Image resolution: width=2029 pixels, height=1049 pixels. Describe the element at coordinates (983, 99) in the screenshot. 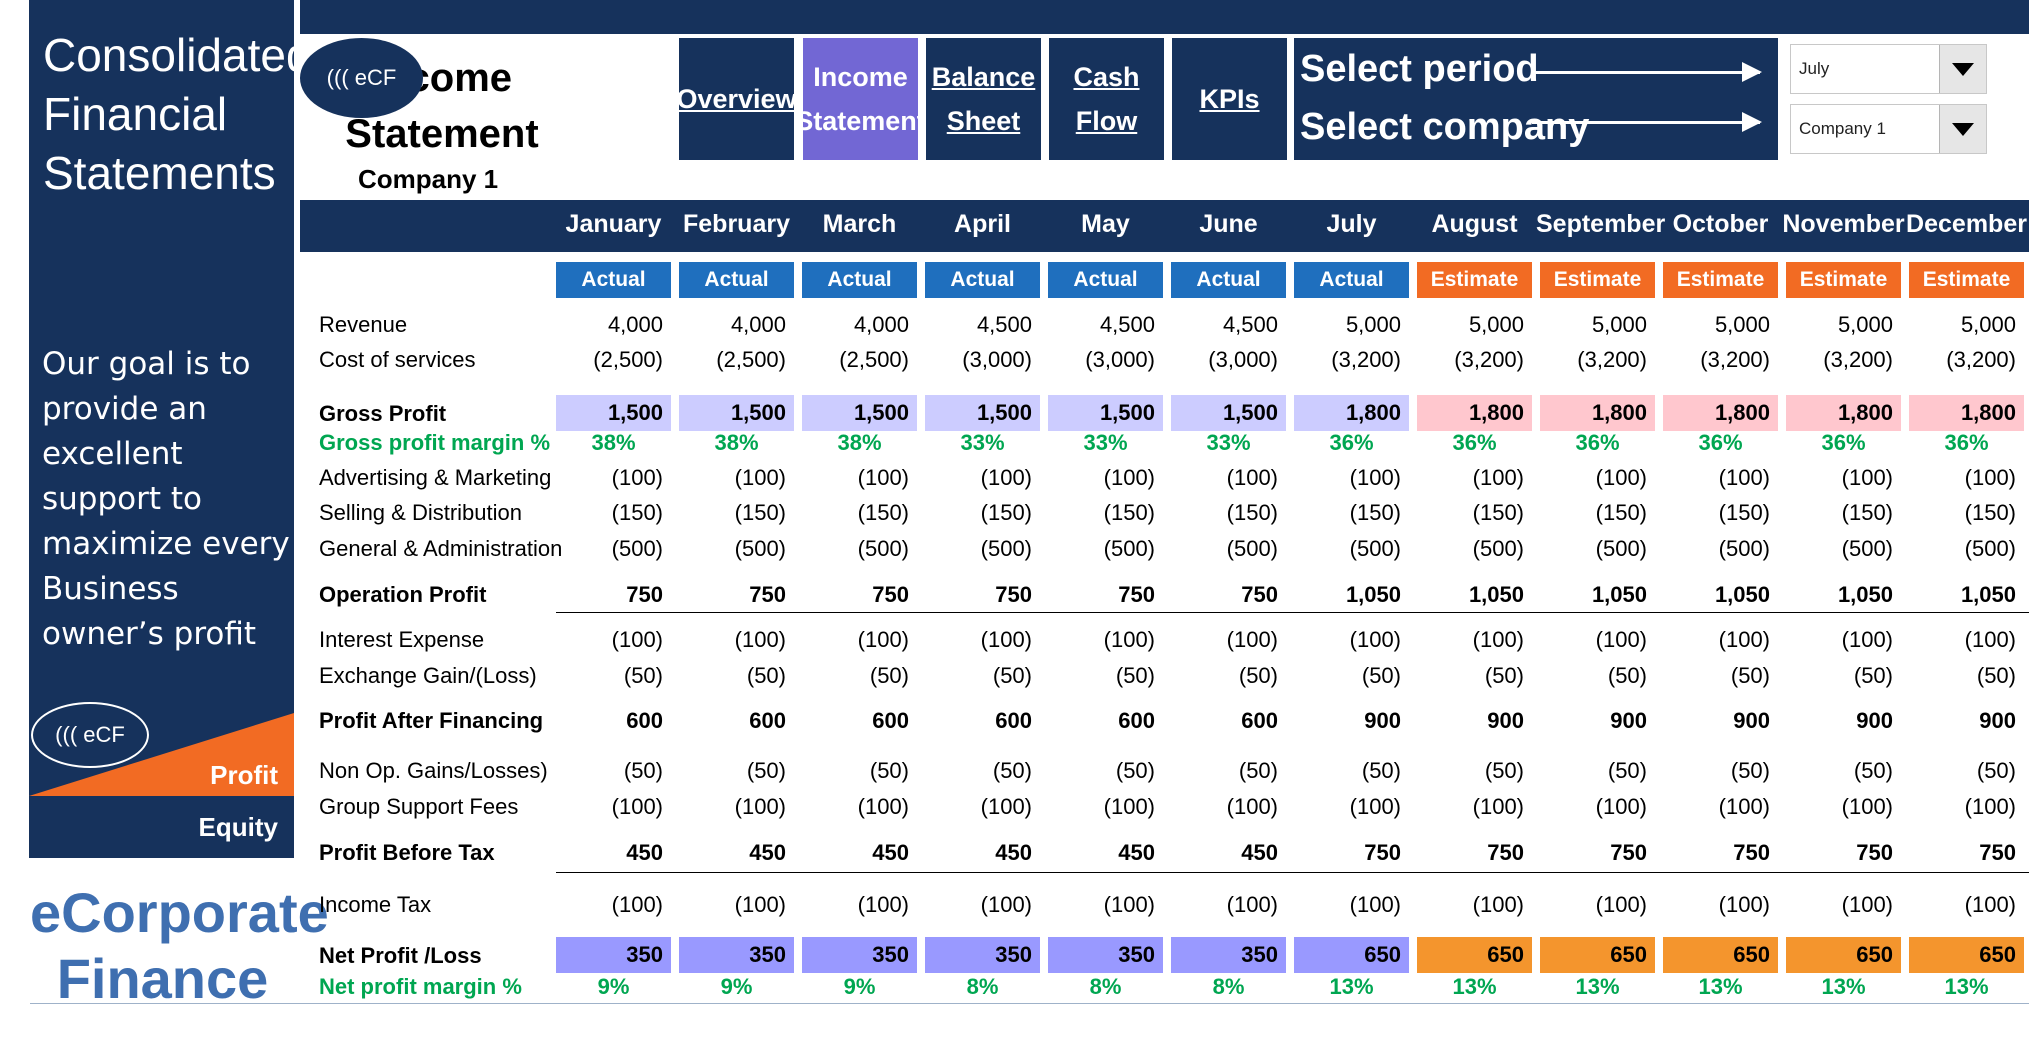

I see `nav-balance-sheet-button: Balance Sheet` at that location.